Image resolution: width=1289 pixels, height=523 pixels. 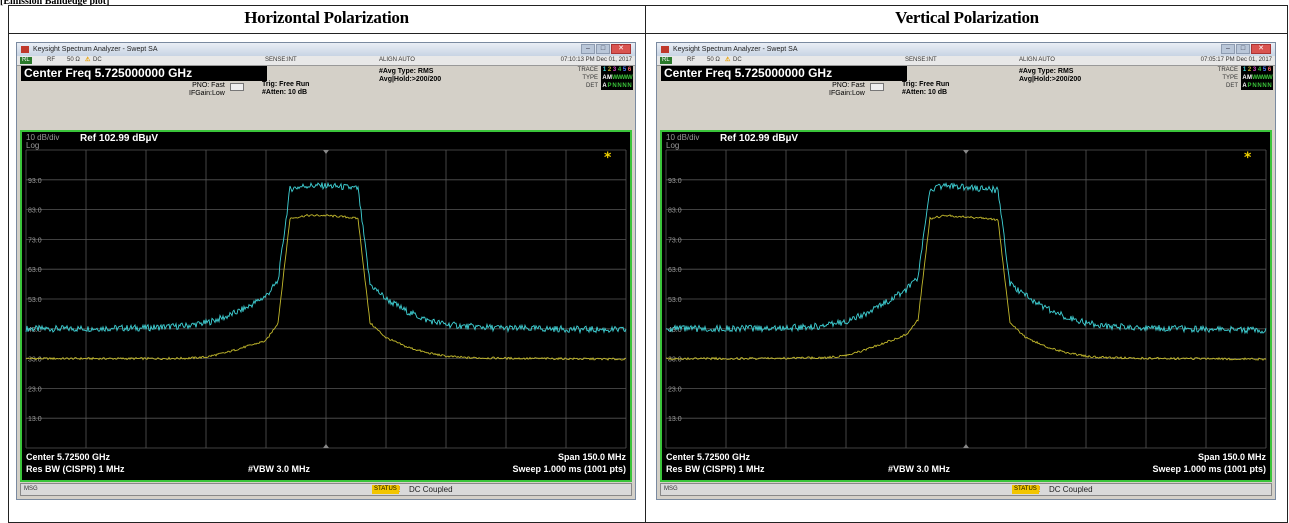 What do you see at coordinates (326, 446) in the screenshot?
I see `center-marker-bottom` at bounding box center [326, 446].